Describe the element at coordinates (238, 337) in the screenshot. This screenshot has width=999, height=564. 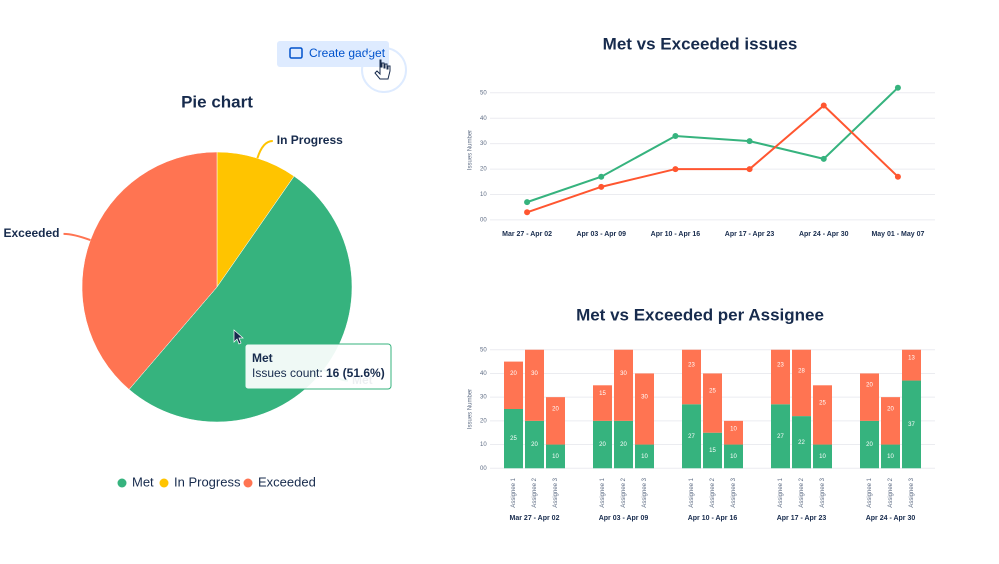
I see `arrow-cursor` at that location.